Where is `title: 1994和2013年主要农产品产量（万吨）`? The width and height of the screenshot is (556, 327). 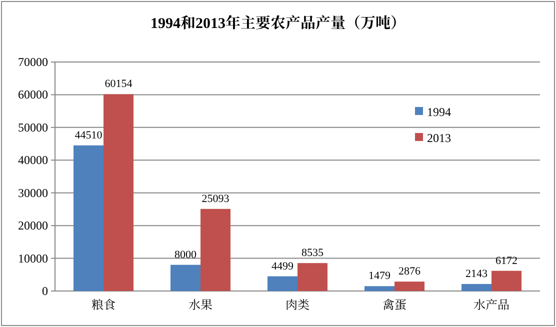
title: 1994和2013年主要农产品产量（万吨） is located at coordinates (278, 24).